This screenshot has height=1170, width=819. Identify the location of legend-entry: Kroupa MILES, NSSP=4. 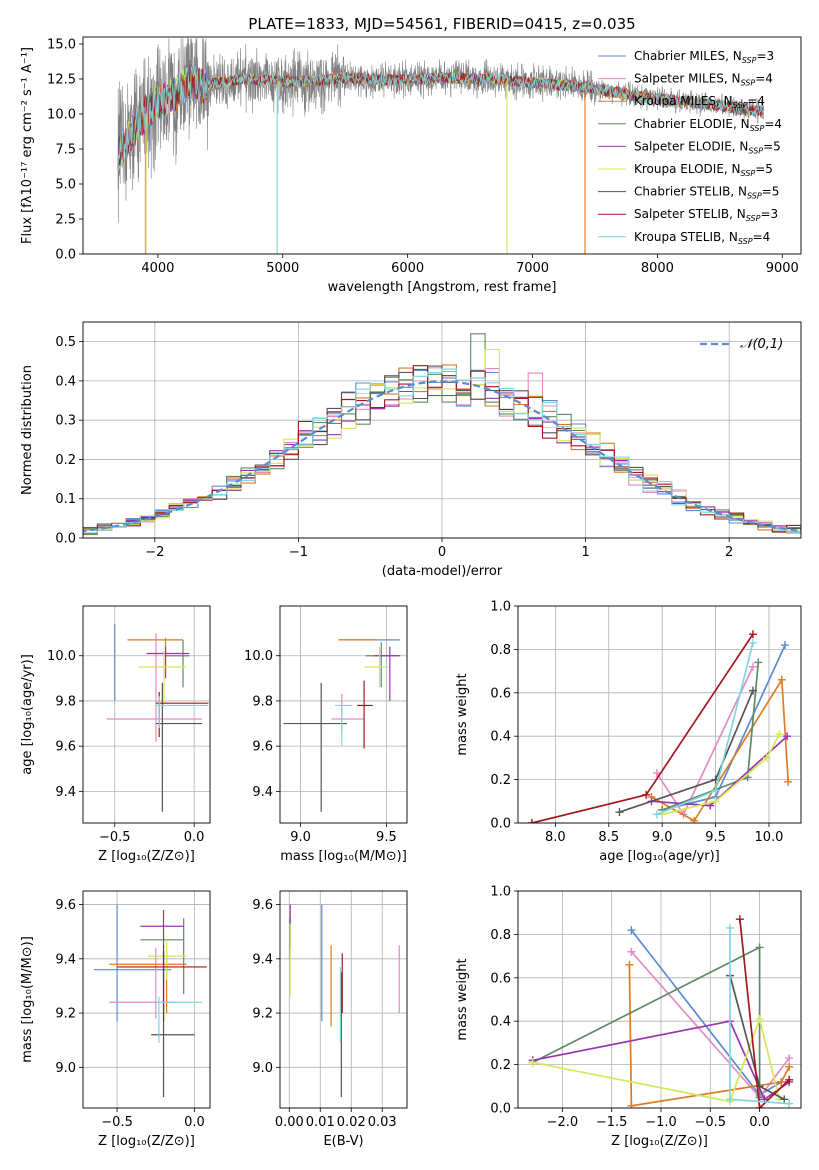
(699, 102).